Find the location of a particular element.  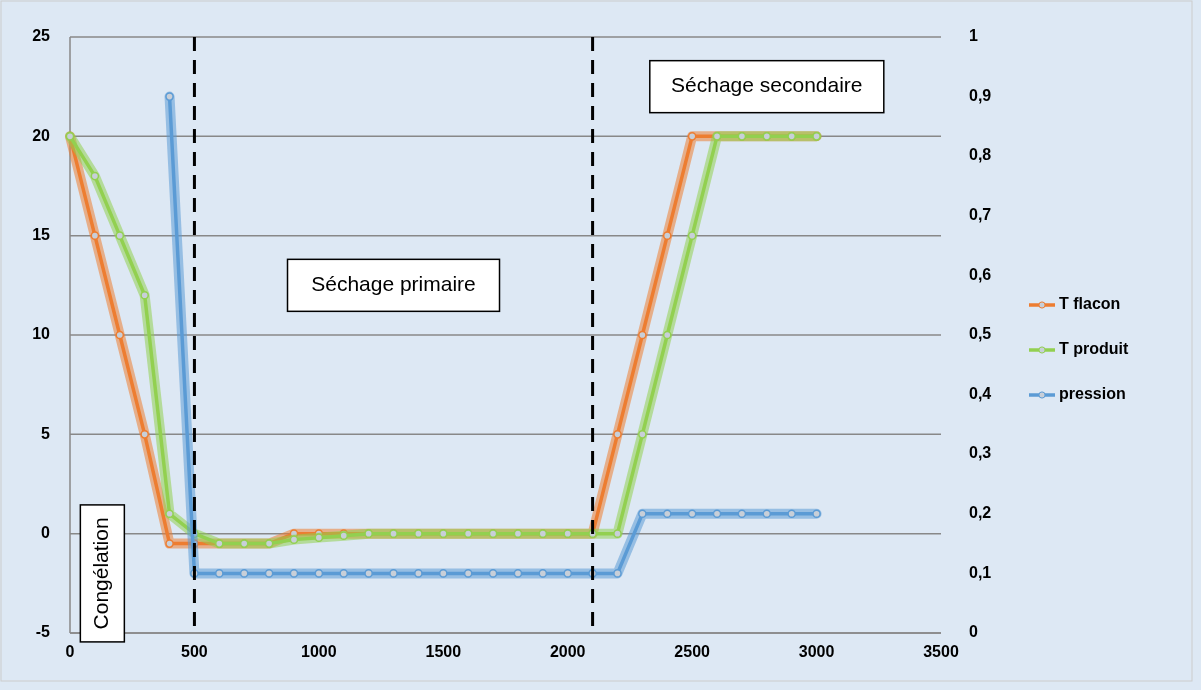

y-tick-label: -5 is located at coordinates (43, 632).